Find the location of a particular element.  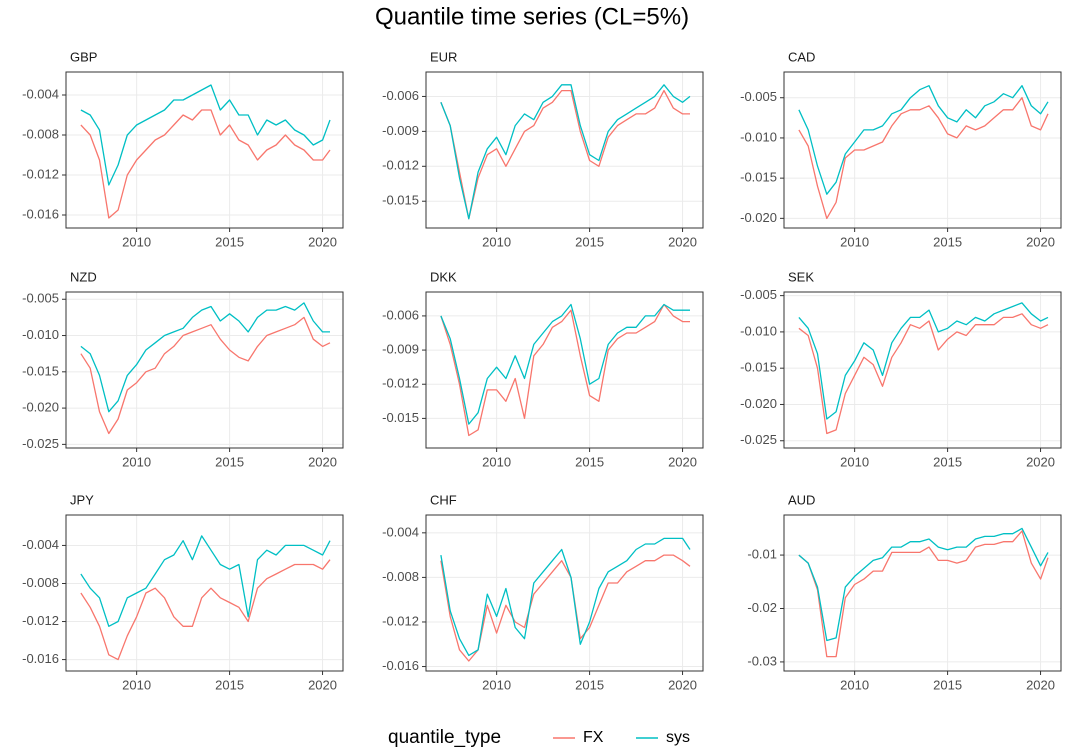

chart-title: Quantile time series (CL=5%) is located at coordinates (532, 16).